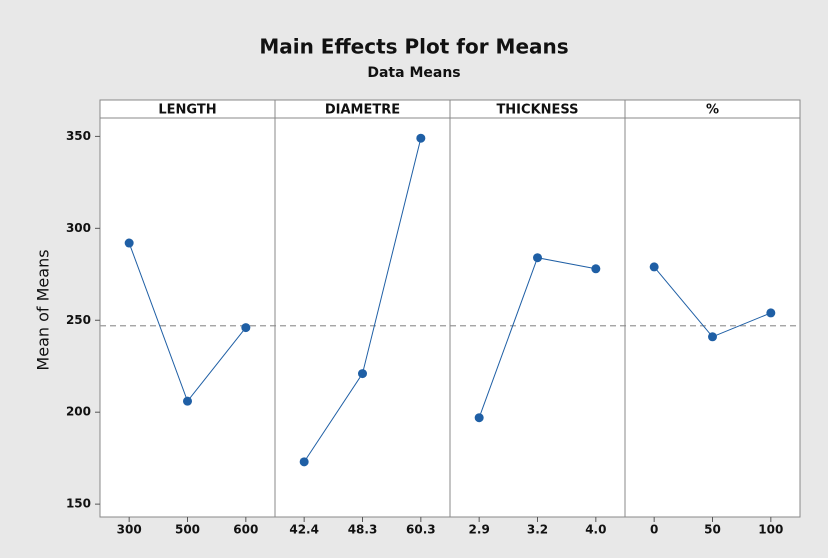  I want to click on y-tick-label: 350, so click(78, 136).